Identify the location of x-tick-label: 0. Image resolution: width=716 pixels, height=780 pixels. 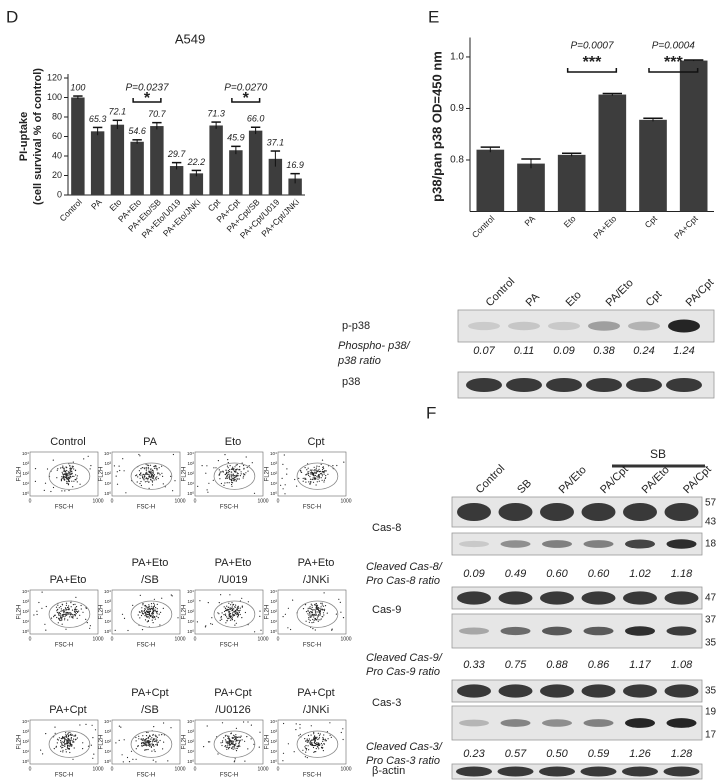
(195, 501).